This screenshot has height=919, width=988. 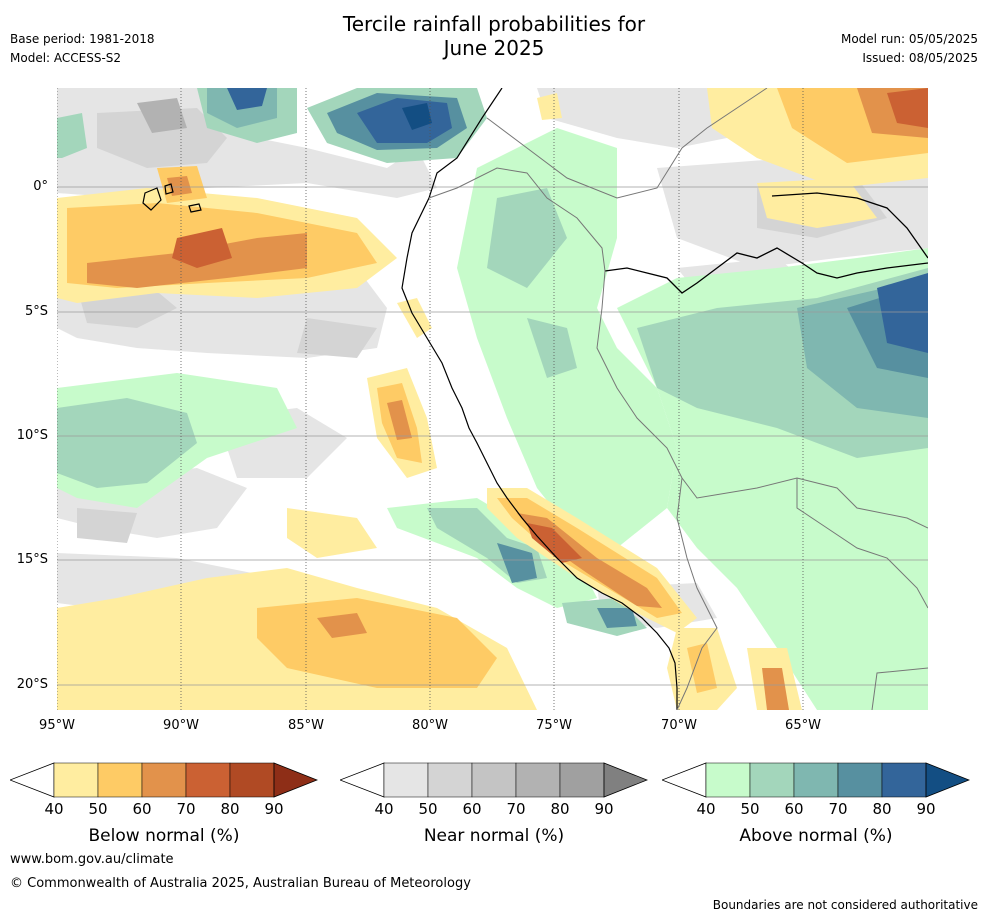 I want to click on base-period: Base period: 1981-2018, so click(x=82, y=39).